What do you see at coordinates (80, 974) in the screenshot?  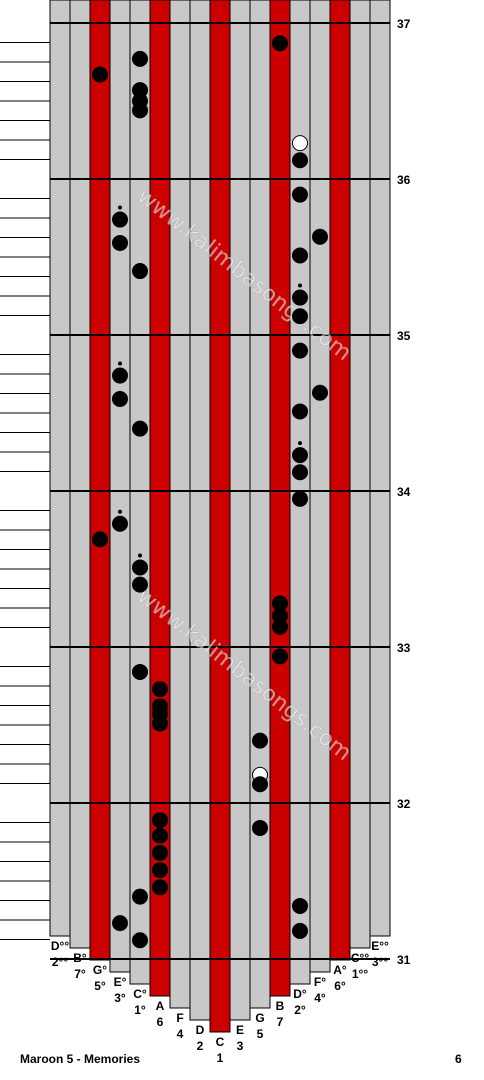 I see `tine-number-label: 7°` at bounding box center [80, 974].